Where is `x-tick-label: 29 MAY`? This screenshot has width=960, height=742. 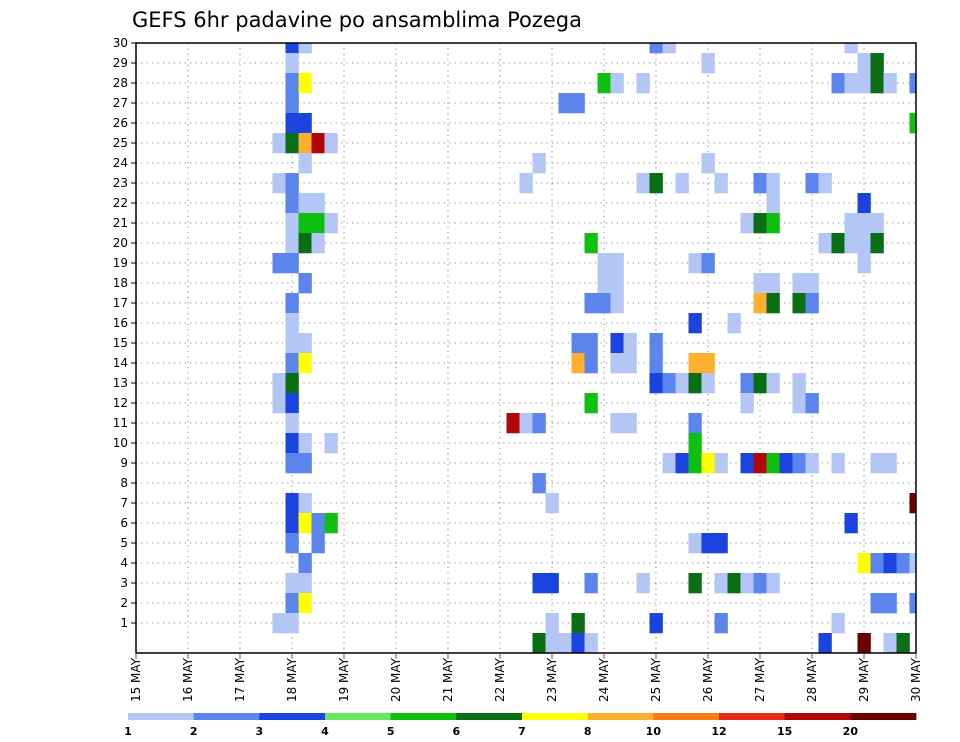 x-tick-label: 29 MAY is located at coordinates (864, 679).